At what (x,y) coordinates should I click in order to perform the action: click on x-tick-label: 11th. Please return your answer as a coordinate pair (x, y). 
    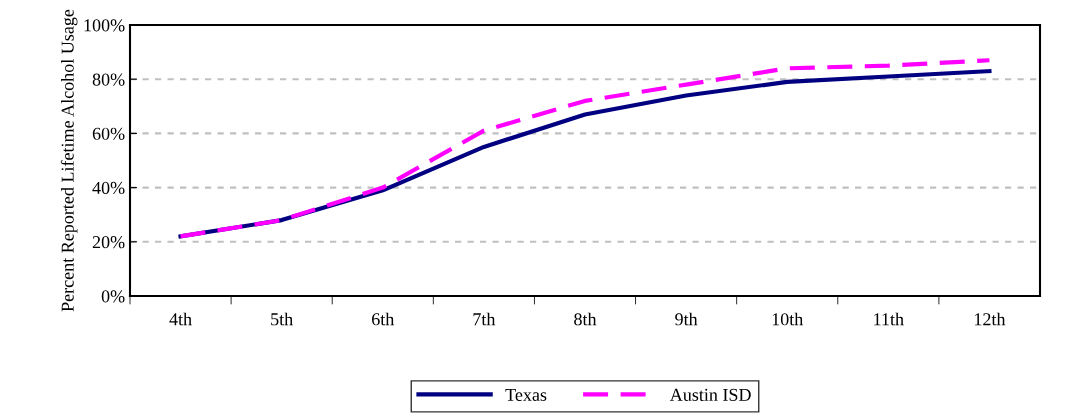
    Looking at the image, I should click on (889, 319).